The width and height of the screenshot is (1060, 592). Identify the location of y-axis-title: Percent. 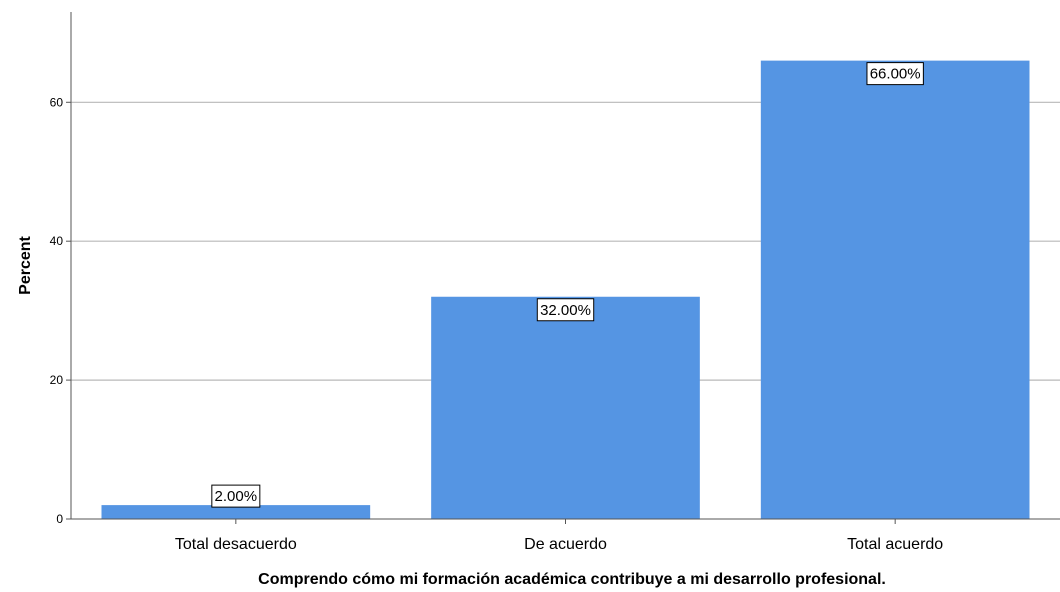
(25, 264).